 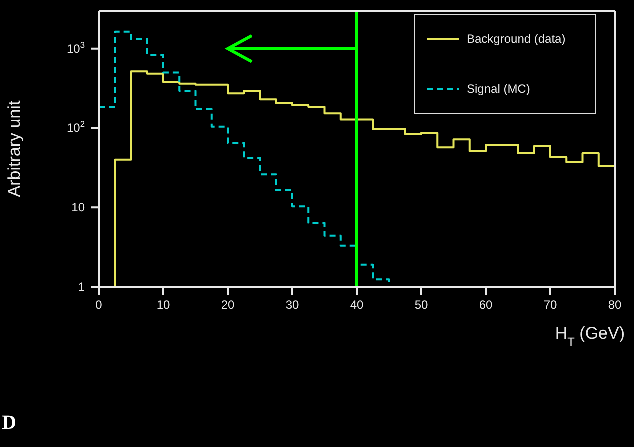 What do you see at coordinates (79, 207) in the screenshot?
I see `y-tick-label: 10` at bounding box center [79, 207].